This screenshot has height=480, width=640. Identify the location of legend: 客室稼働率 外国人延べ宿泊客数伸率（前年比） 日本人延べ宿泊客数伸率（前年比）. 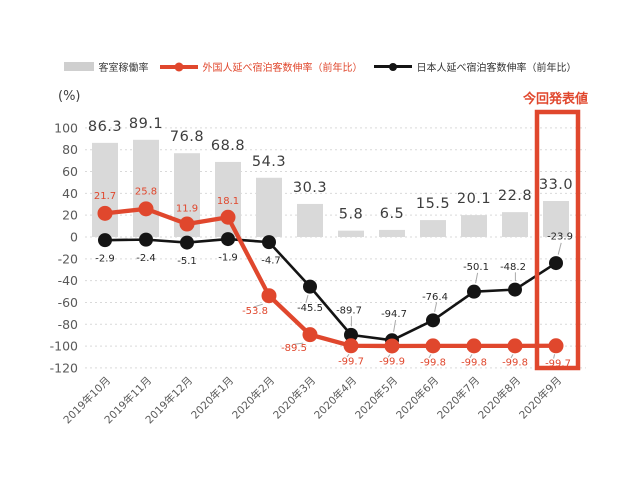
(320, 66).